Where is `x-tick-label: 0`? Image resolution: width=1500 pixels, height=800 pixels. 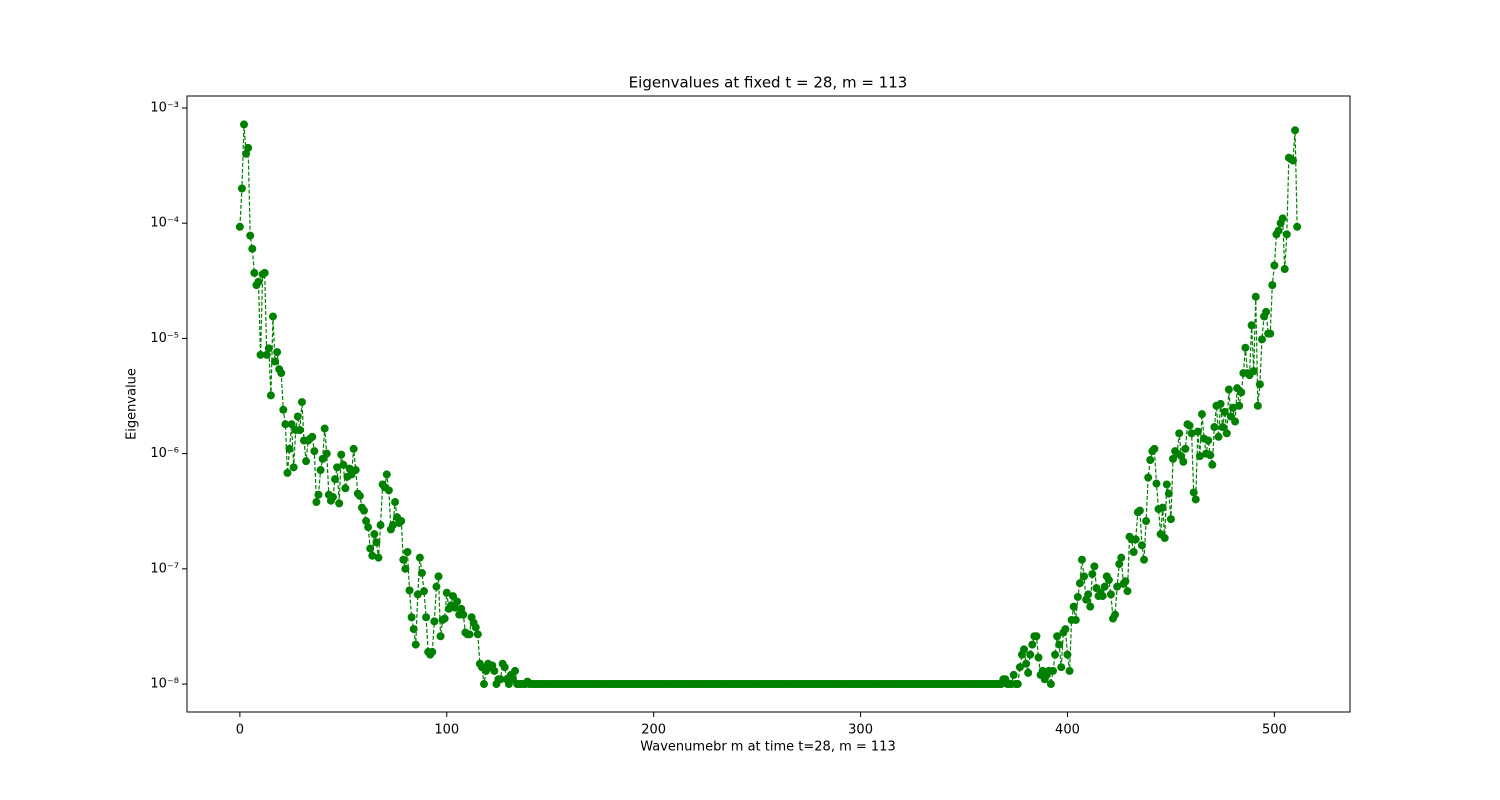 x-tick-label: 0 is located at coordinates (240, 730).